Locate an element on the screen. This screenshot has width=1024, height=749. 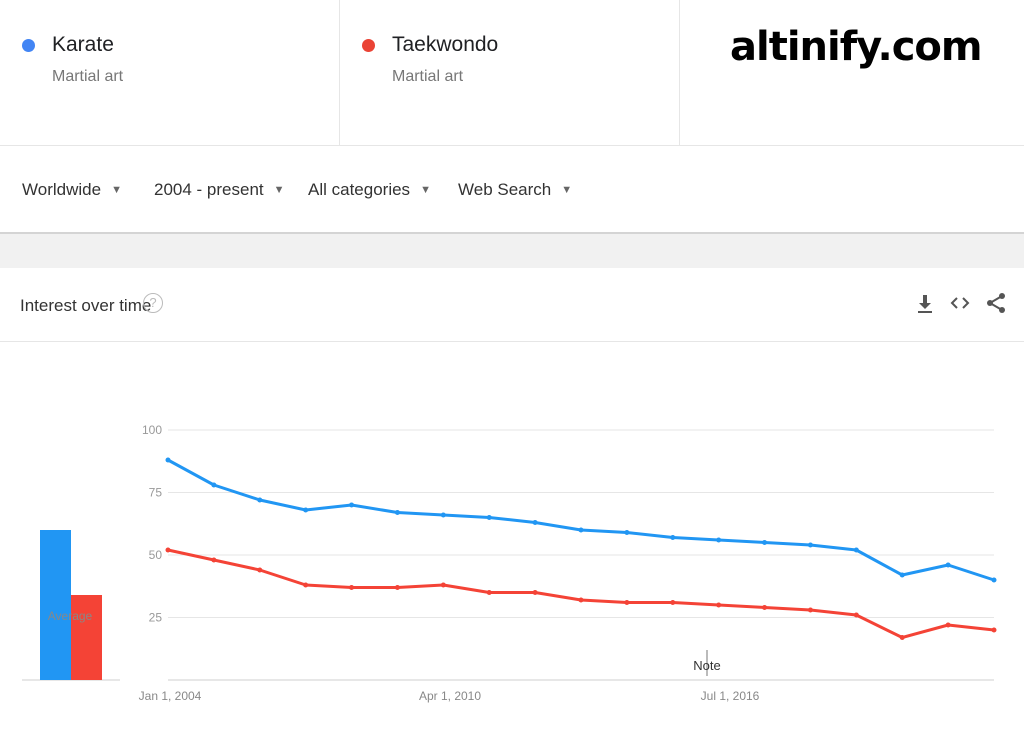
x-tick-label: Jan 1, 2004 is located at coordinates (170, 696).